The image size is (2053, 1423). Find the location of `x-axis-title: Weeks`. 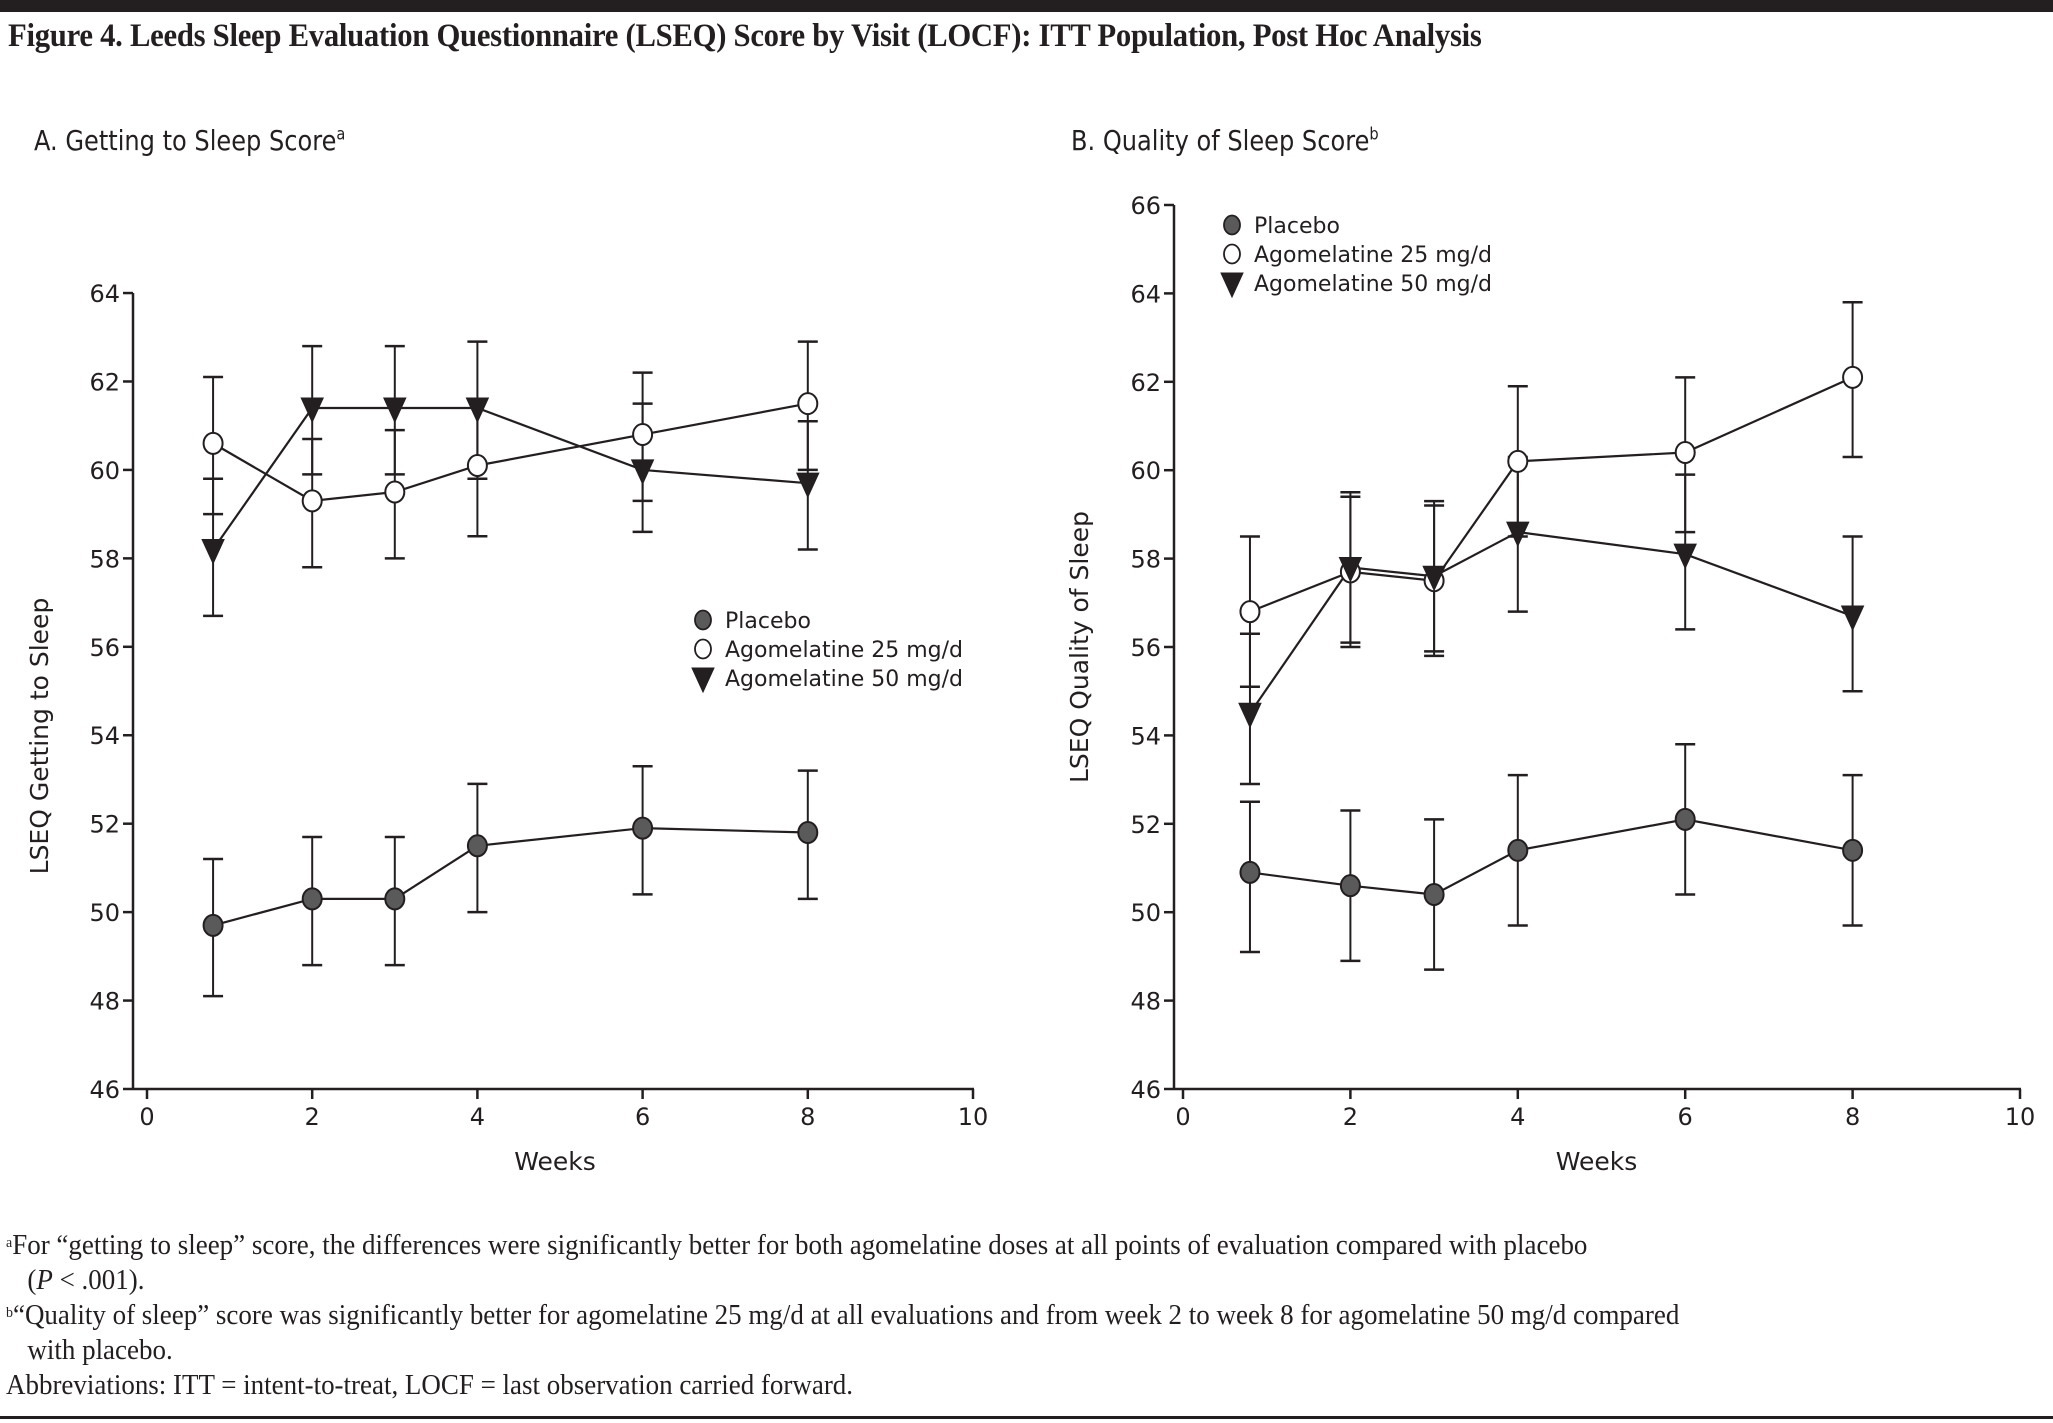

x-axis-title: Weeks is located at coordinates (555, 1161).